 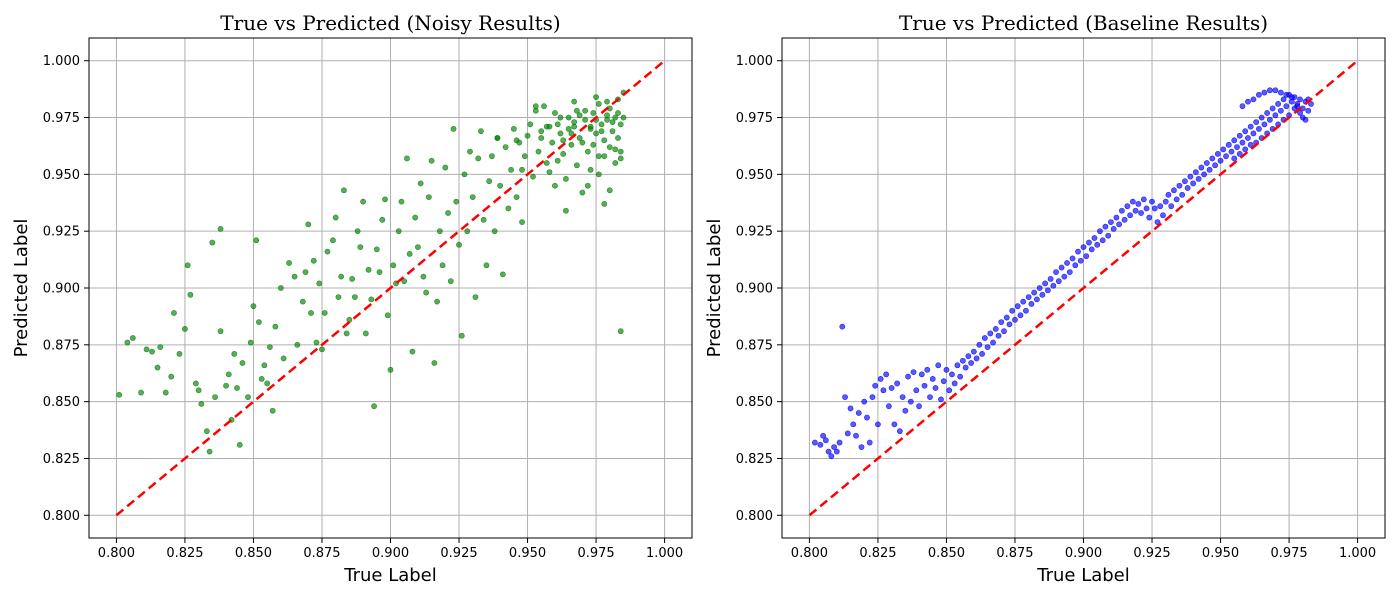 What do you see at coordinates (527, 553) in the screenshot?
I see `x-tick-label: 0.950` at bounding box center [527, 553].